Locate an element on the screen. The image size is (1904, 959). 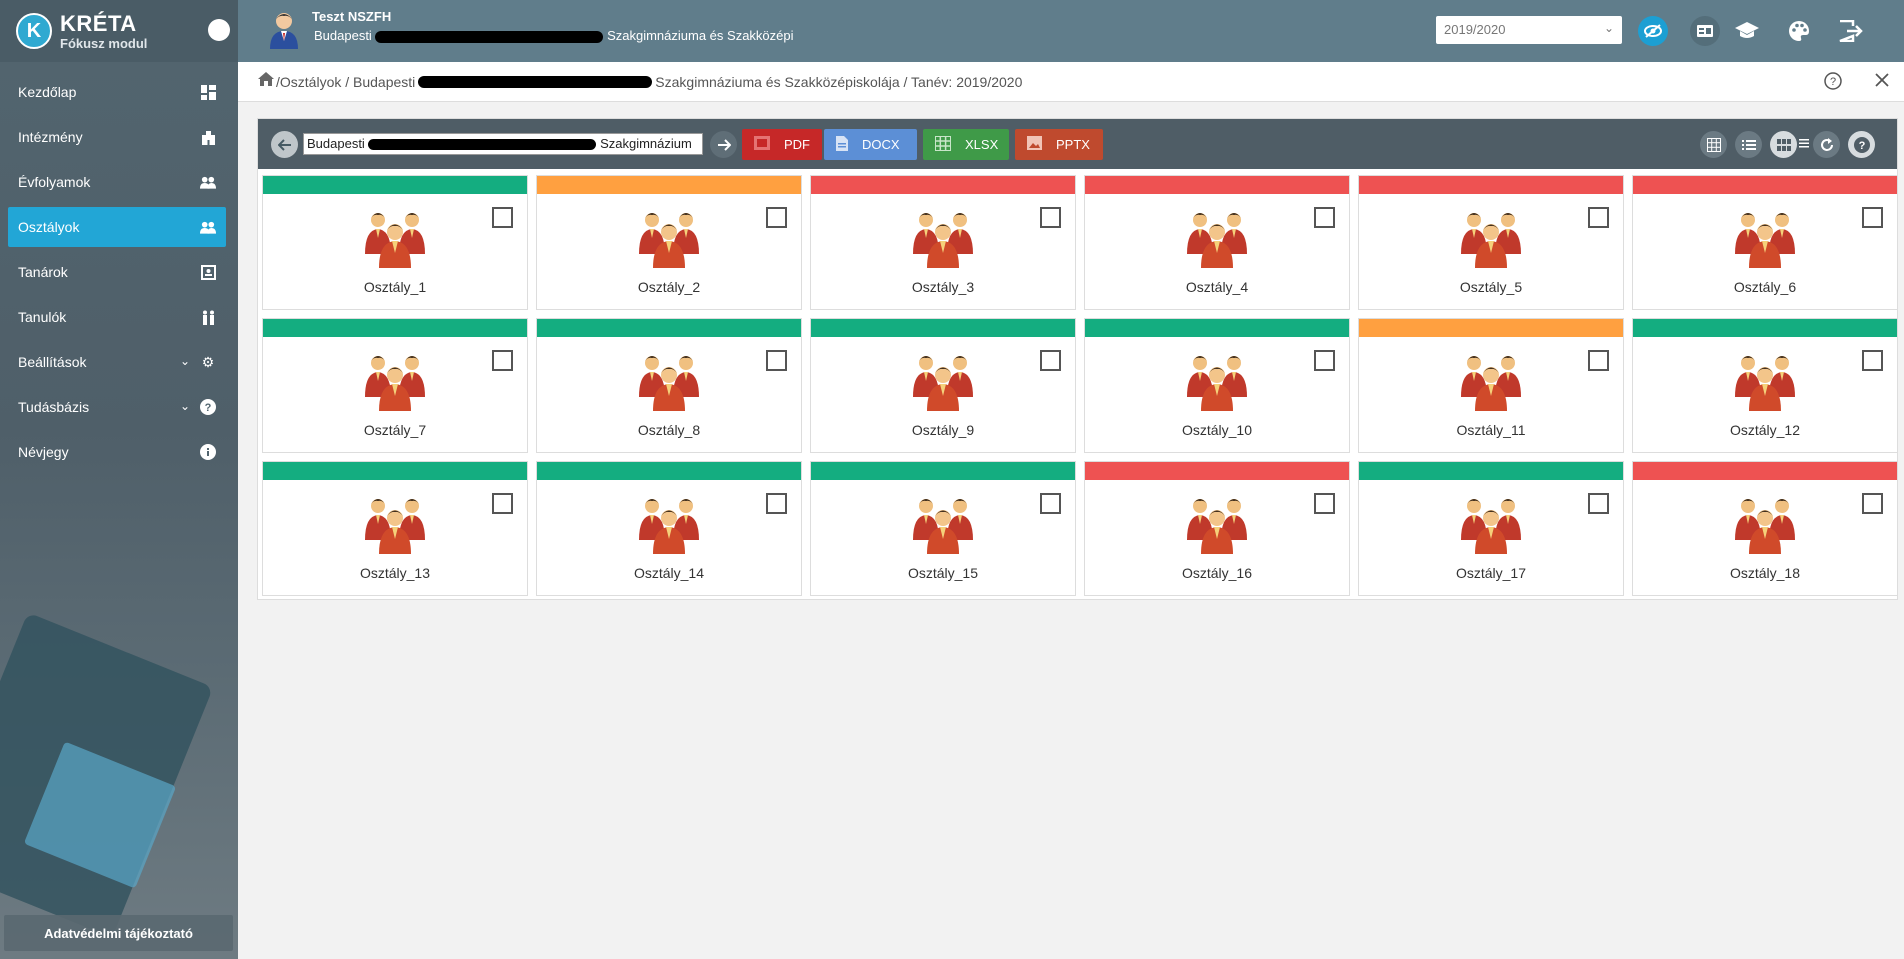
sidebar-item-tanarok: Tanárok is located at coordinates (117, 272).